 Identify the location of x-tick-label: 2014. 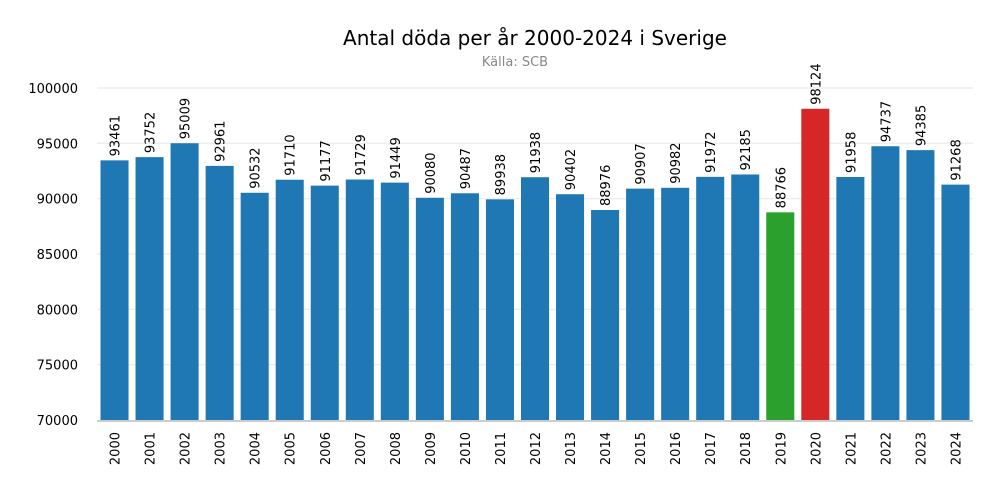
(606, 448).